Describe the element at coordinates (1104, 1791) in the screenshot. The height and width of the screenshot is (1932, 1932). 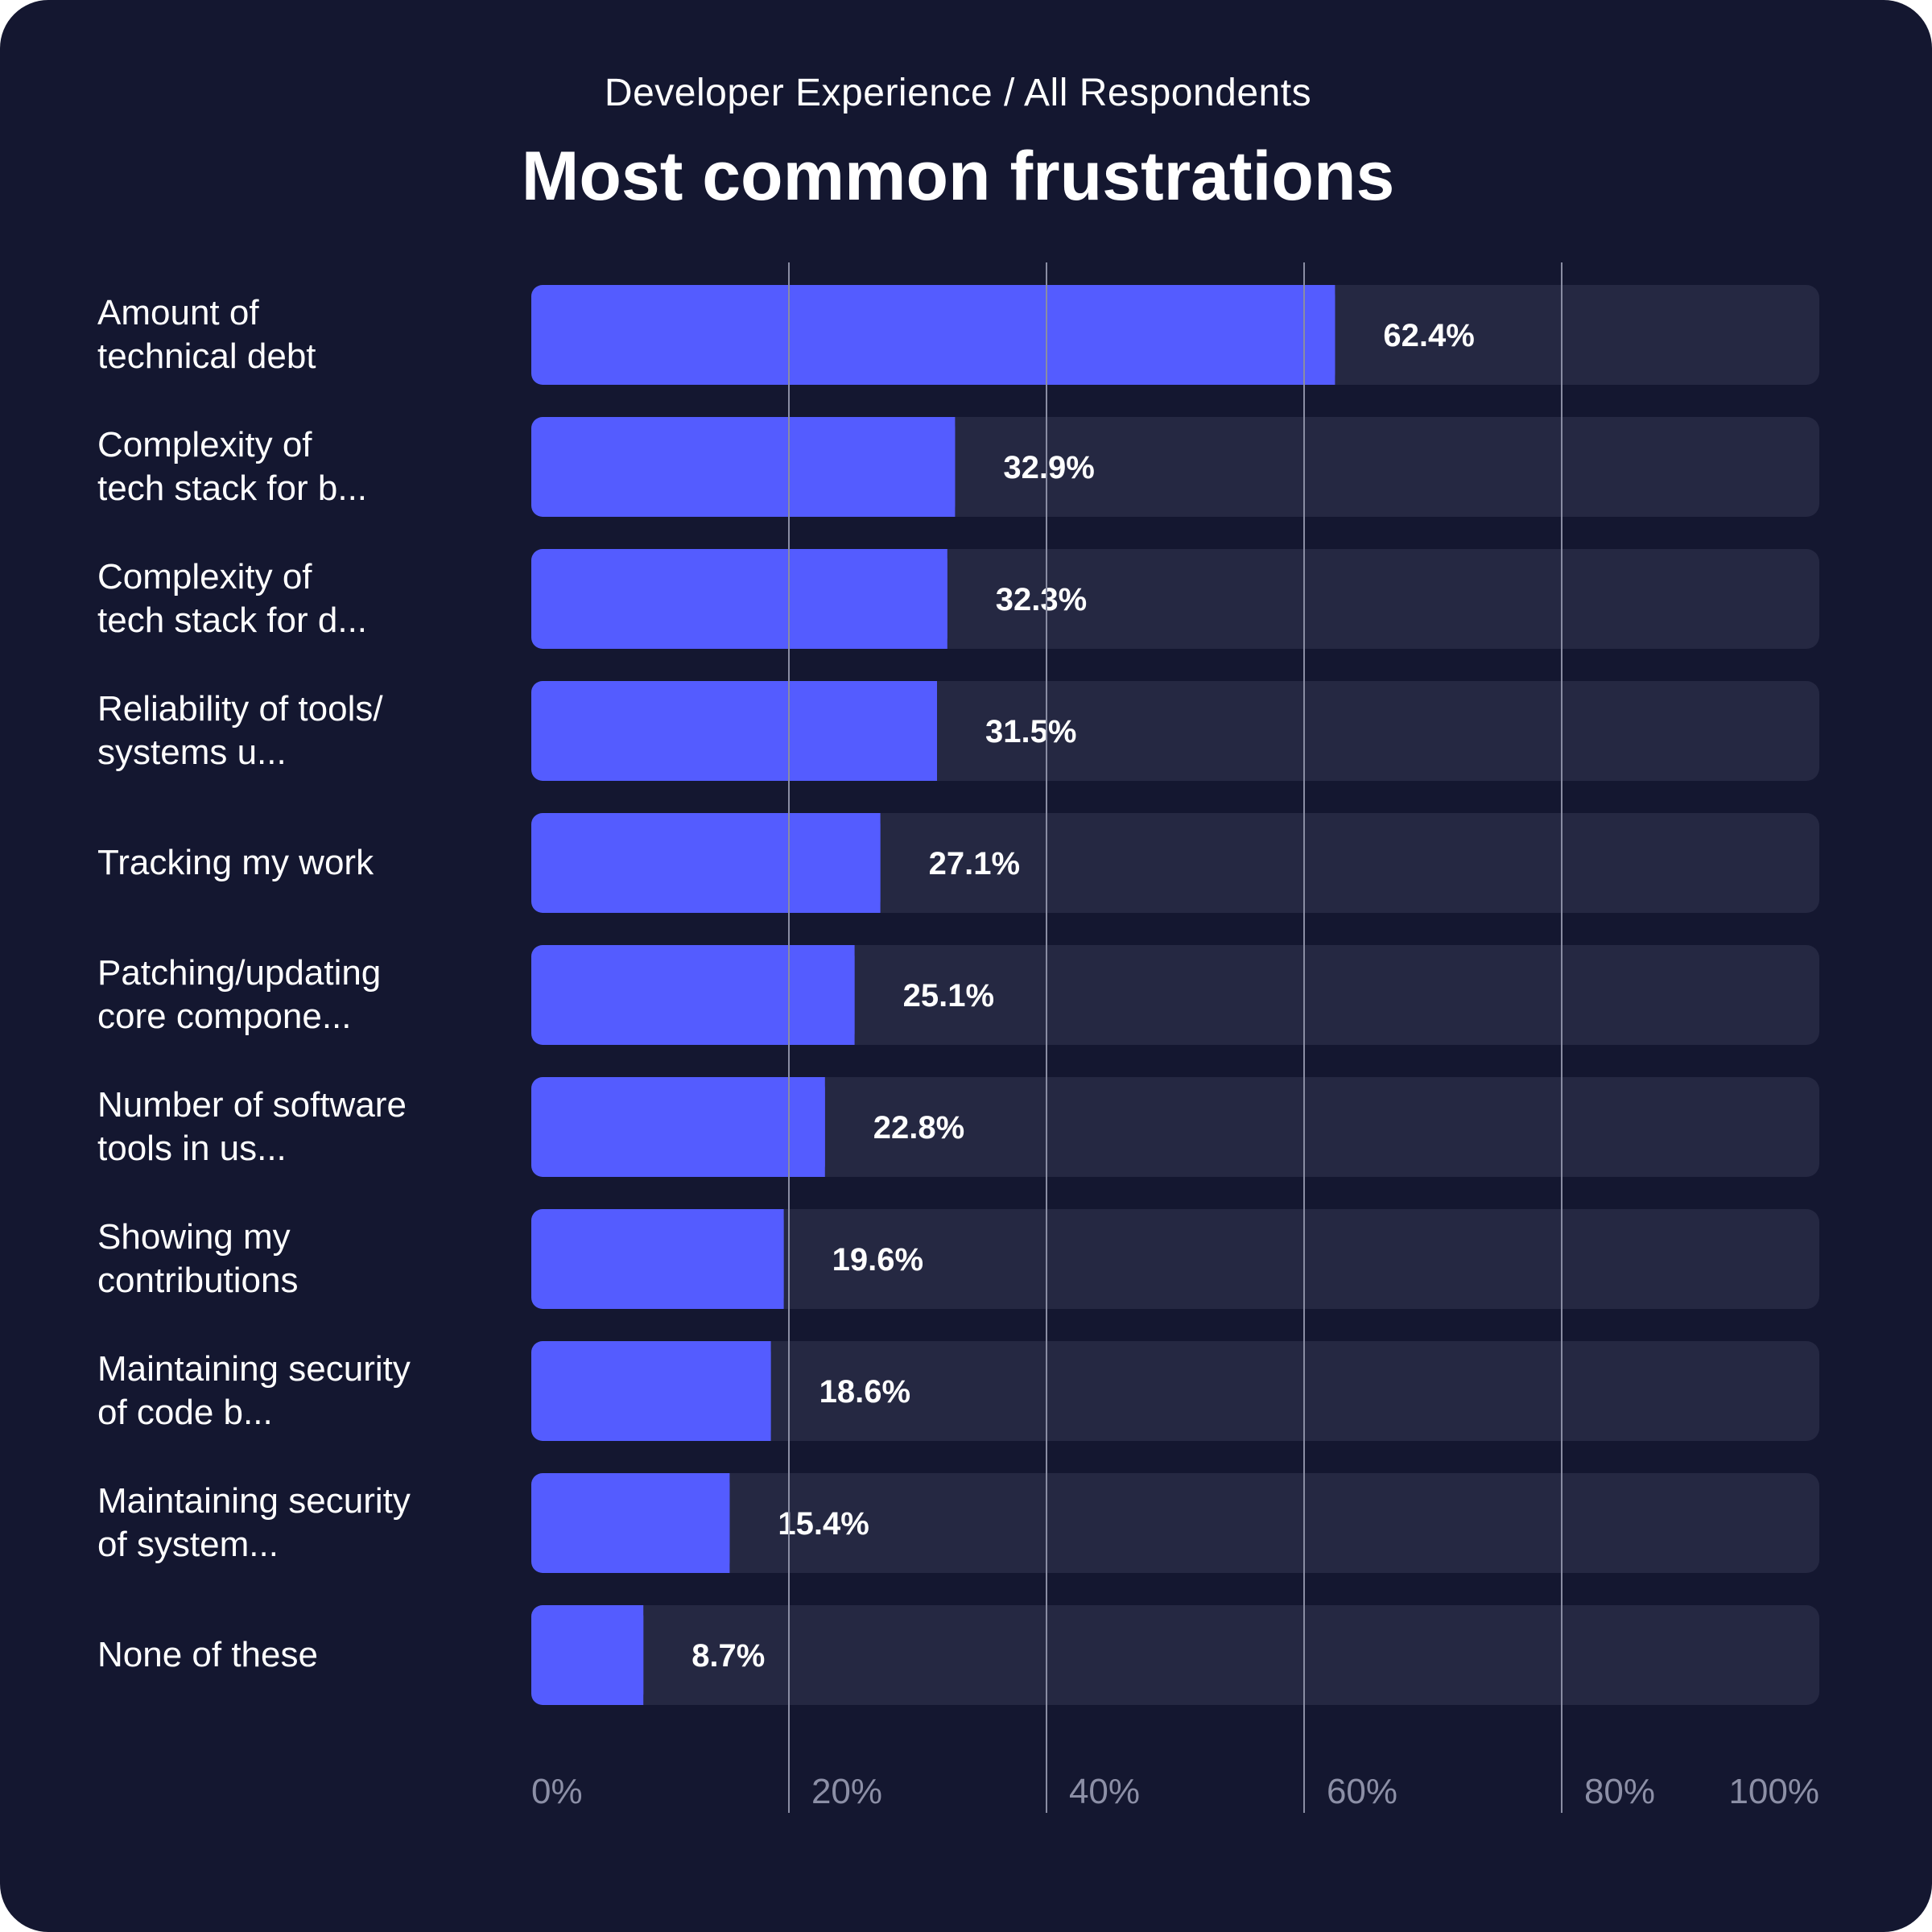
I see `x-tick-label: 40%` at that location.